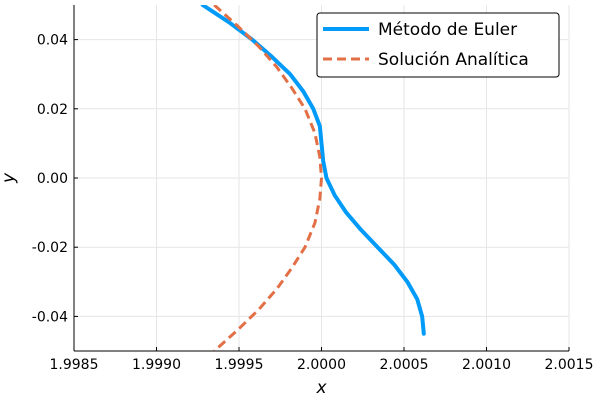 The width and height of the screenshot is (600, 400). I want to click on y-tick-label: -0.04, so click(50, 317).